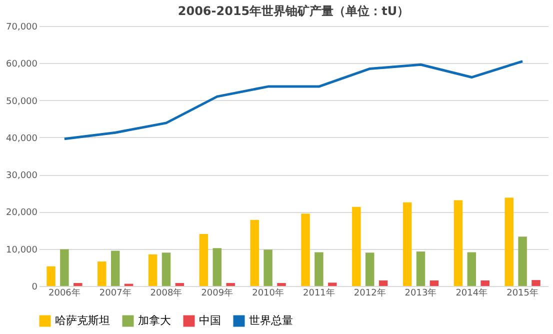  Describe the element at coordinates (420, 293) in the screenshot. I see `x-tick-label: 2013年` at that location.